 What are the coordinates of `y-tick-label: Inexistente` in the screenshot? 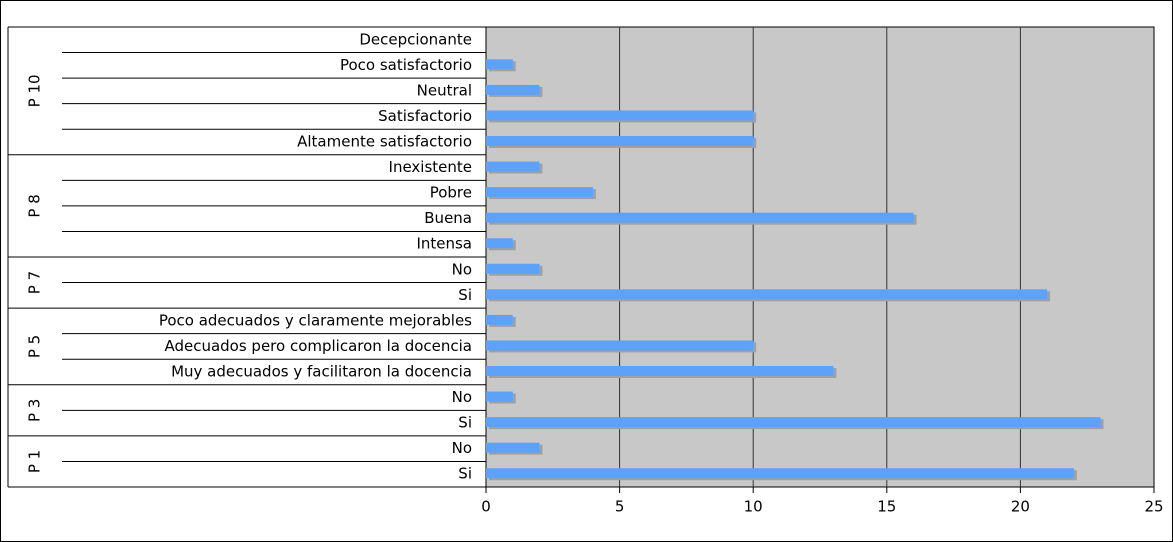 It's located at (430, 167).